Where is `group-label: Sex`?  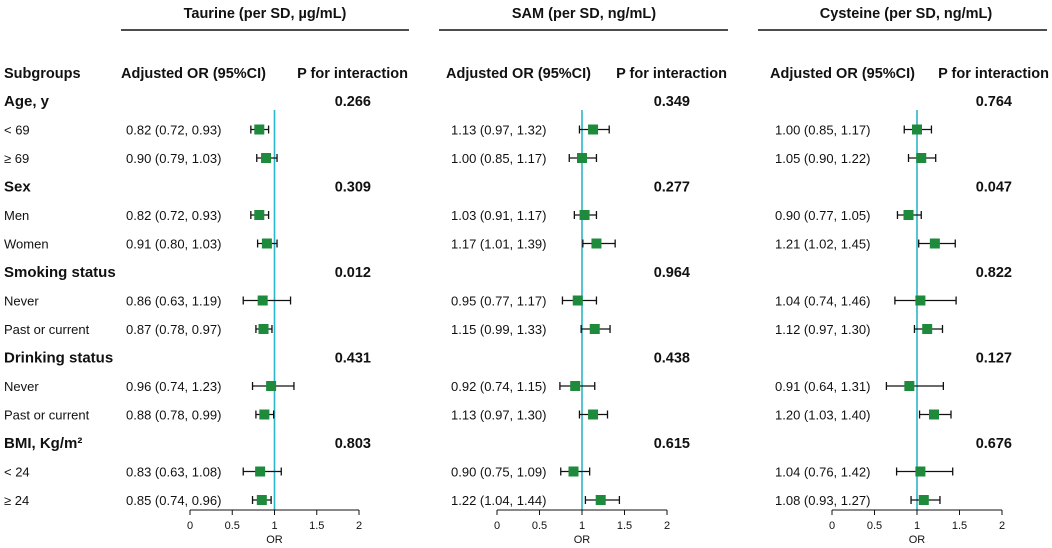 group-label: Sex is located at coordinates (17, 187).